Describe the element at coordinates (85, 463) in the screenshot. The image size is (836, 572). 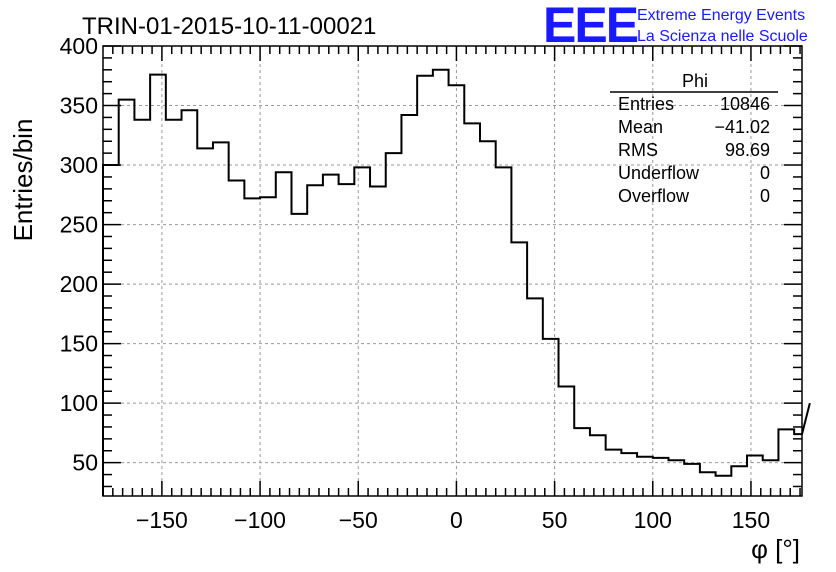
I see `y-tick-label: 50` at that location.